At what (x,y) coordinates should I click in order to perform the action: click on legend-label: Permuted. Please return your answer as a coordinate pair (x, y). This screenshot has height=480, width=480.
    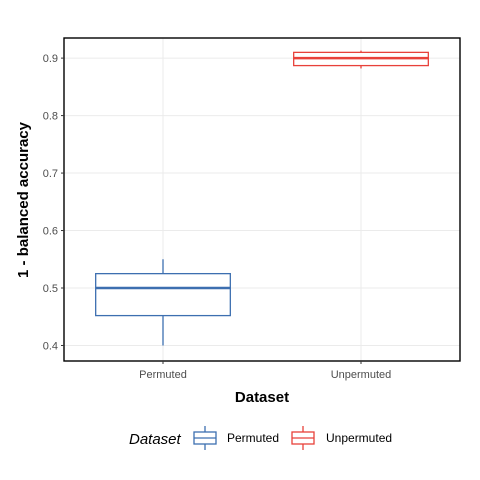
    Looking at the image, I should click on (253, 438).